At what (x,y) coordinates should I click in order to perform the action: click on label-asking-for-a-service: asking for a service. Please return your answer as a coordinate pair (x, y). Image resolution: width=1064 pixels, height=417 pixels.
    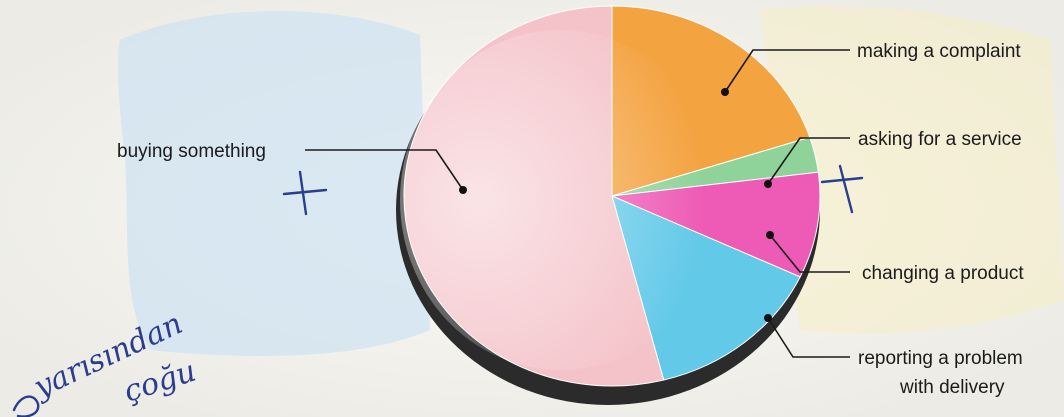
    Looking at the image, I should click on (940, 139).